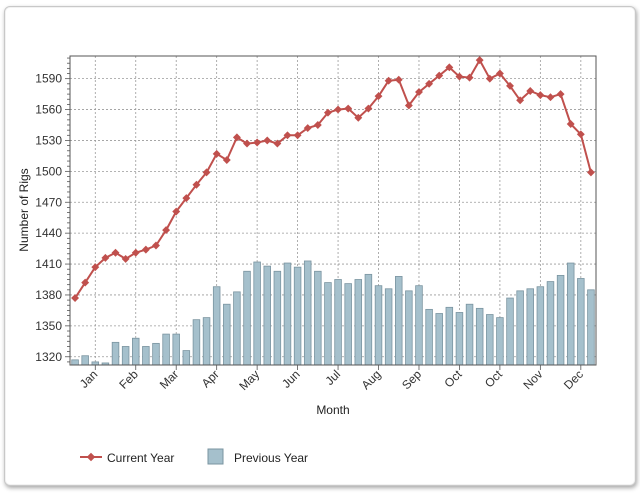  I want to click on legend: Current Year Previous Year, so click(194, 456).